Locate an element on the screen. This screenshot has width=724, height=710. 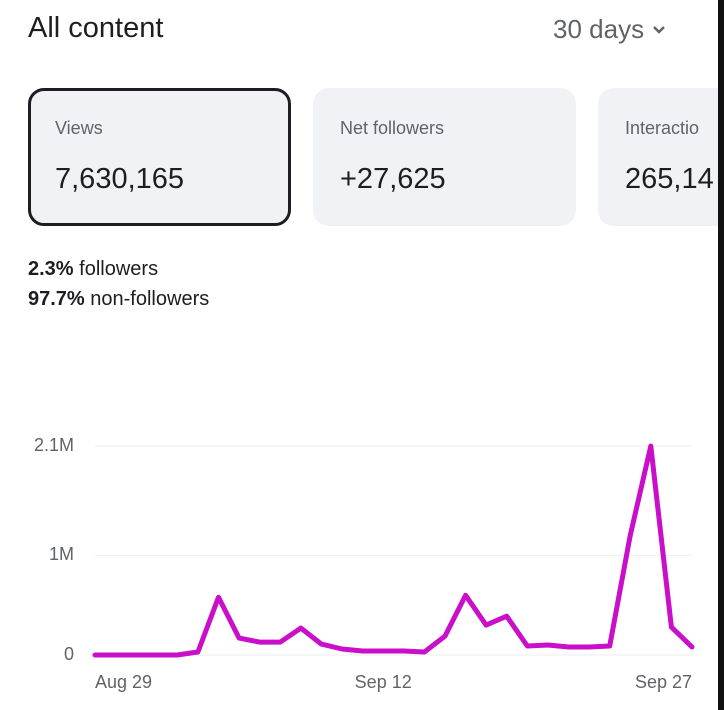
card-label: Views is located at coordinates (79, 128).